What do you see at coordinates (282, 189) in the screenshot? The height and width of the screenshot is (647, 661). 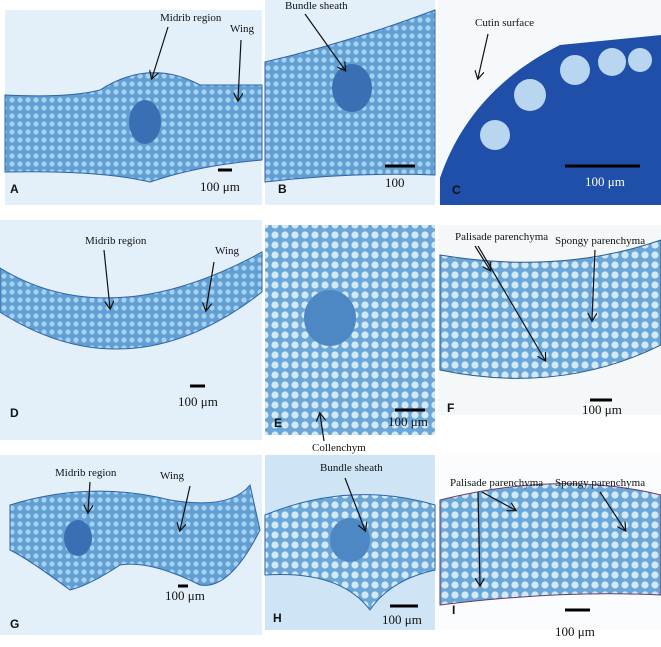 I see `panel-label: B` at bounding box center [282, 189].